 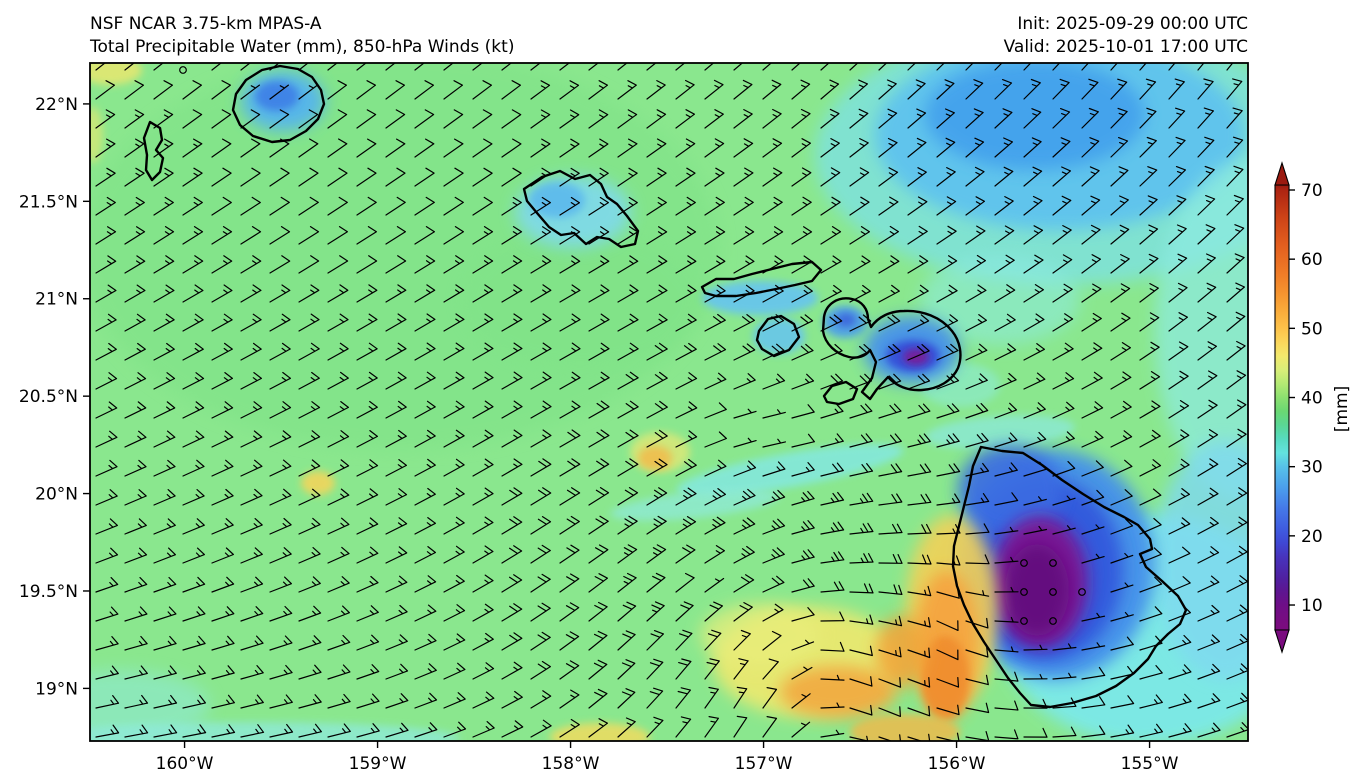 What do you see at coordinates (1282, 641) in the screenshot?
I see `colorbar-extend-min-arrow` at bounding box center [1282, 641].